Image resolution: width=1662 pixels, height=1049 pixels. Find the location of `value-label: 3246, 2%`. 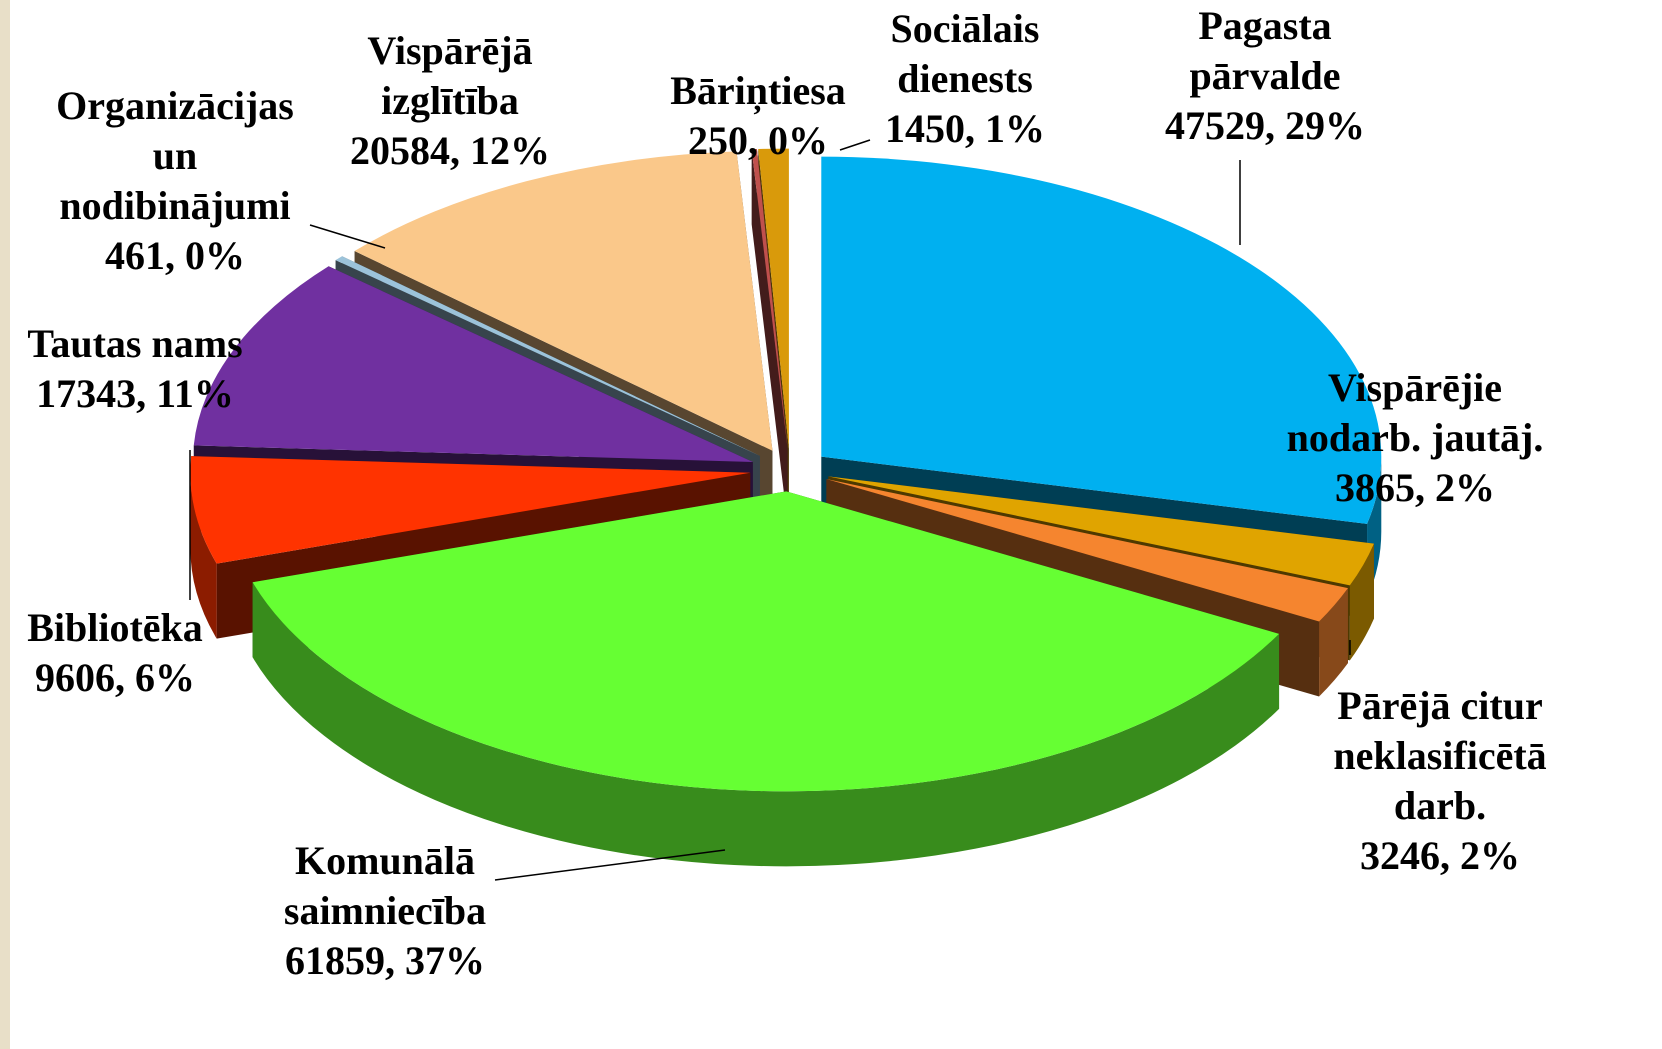

value-label: 3246, 2% is located at coordinates (1440, 855).